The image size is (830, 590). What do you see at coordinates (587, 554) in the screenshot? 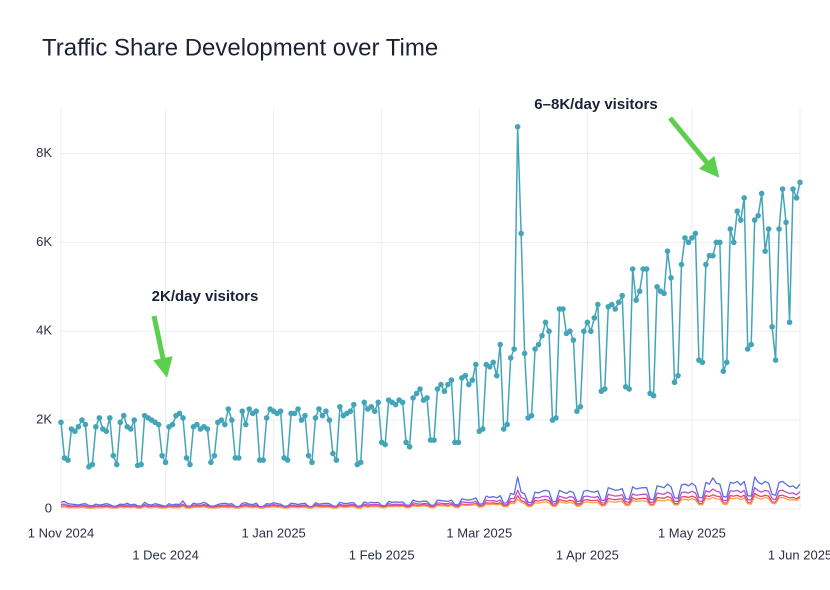
I see `x-tick-label: 1 Apr 2025` at bounding box center [587, 554].